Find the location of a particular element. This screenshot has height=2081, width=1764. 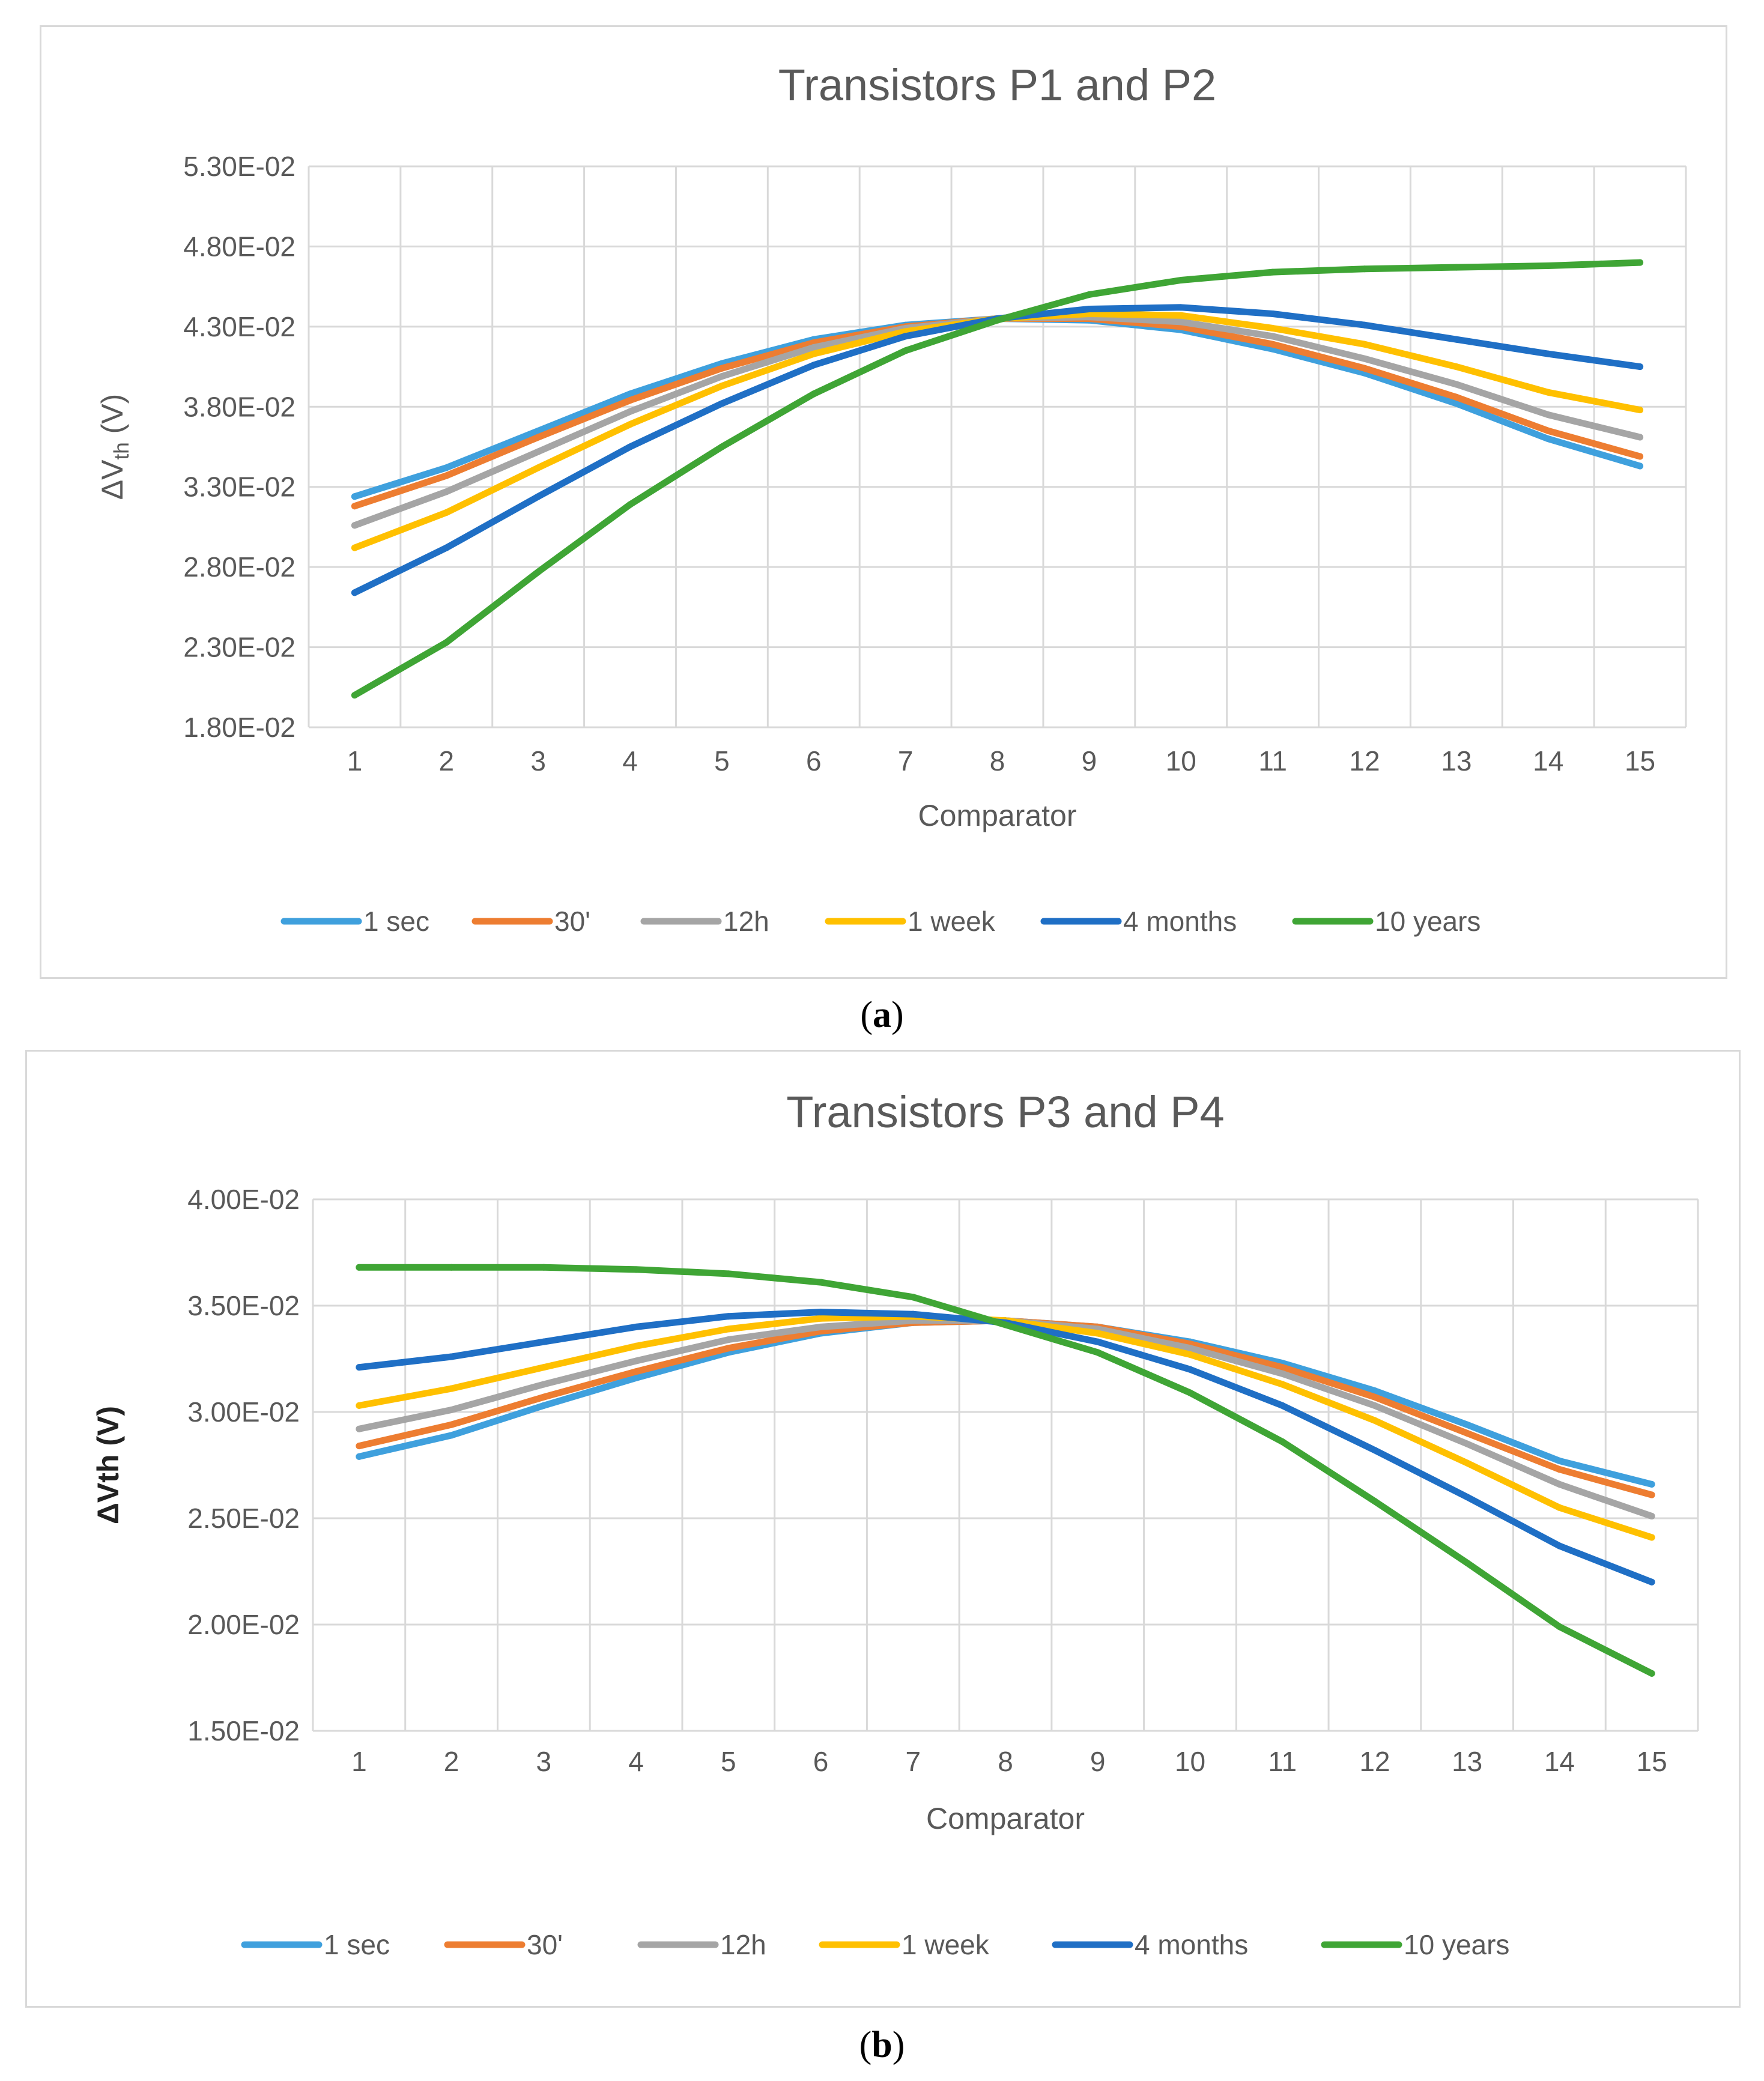

chart-a-ylabel: ΔVth (V) is located at coordinates (114, 447).